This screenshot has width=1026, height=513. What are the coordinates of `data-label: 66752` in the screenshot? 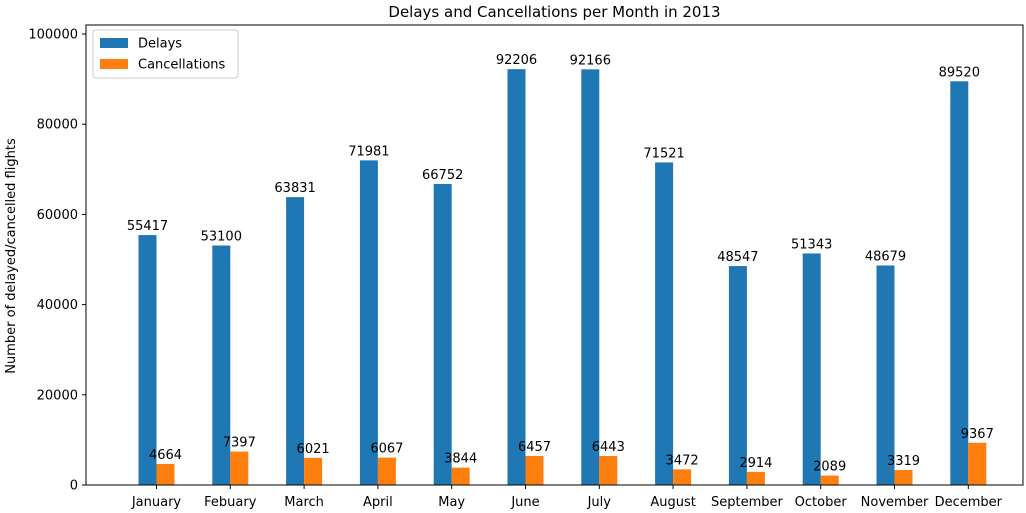 It's located at (442, 175).